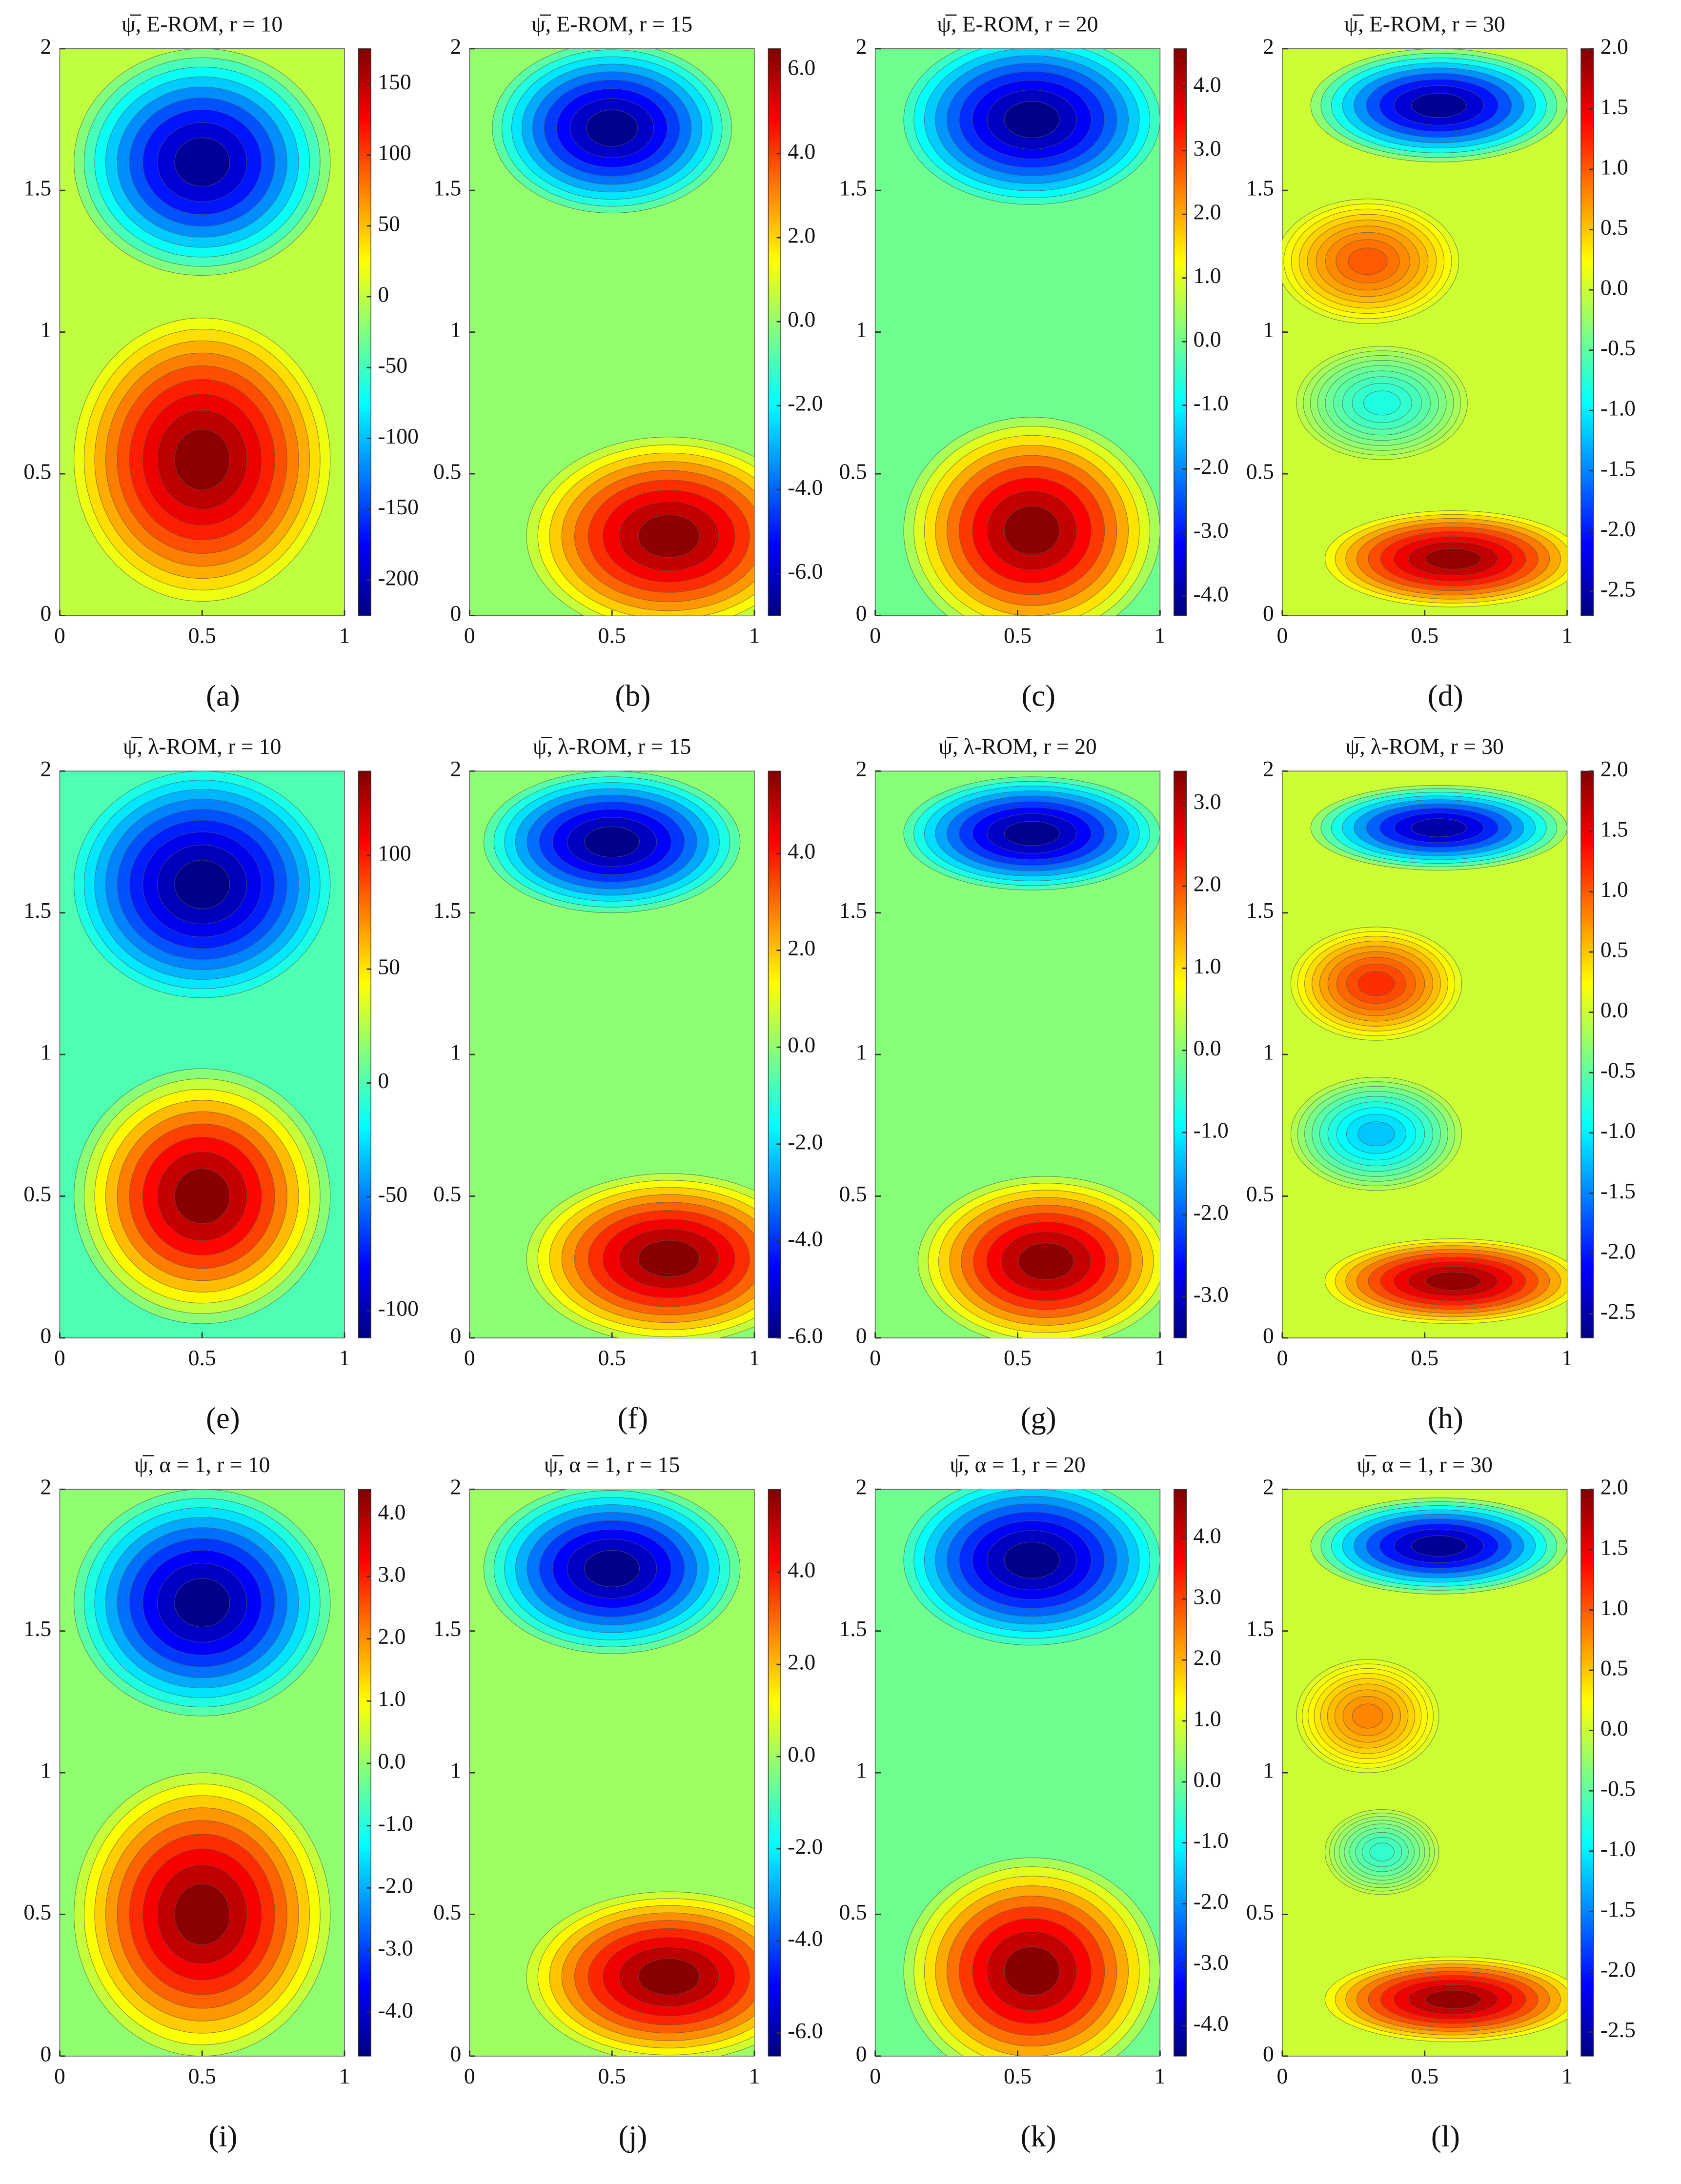 This screenshot has height=2184, width=1681. I want to click on colorbar-tick-label: -0.5, so click(1618, 1070).